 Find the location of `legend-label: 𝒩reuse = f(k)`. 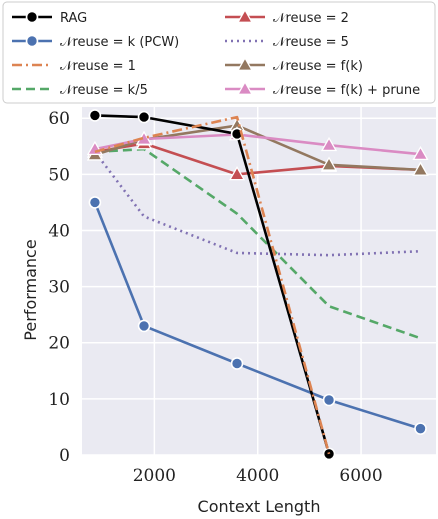

legend-label: 𝒩reuse = f(k) is located at coordinates (318, 66).